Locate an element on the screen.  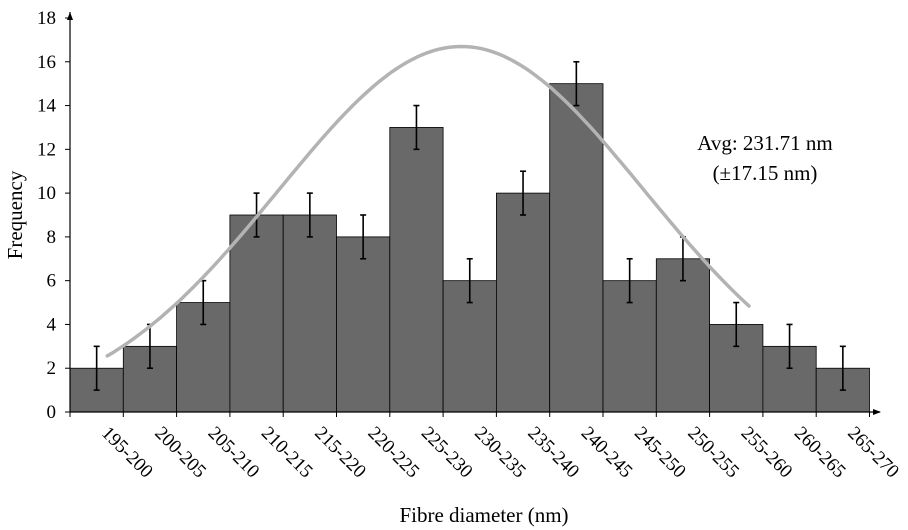
y-tick-label-18: 18 is located at coordinates (46, 18).